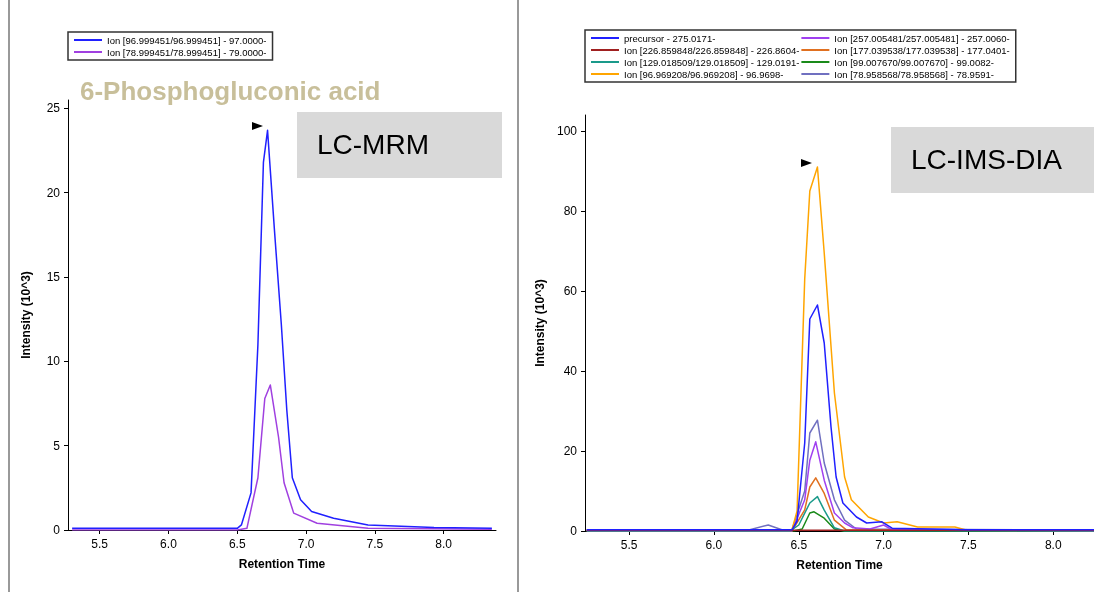 This screenshot has width=1094, height=592. Describe the element at coordinates (914, 74) in the screenshot. I see `legend-label: Ion [78.958568/78.958568] - 78.9591-` at that location.